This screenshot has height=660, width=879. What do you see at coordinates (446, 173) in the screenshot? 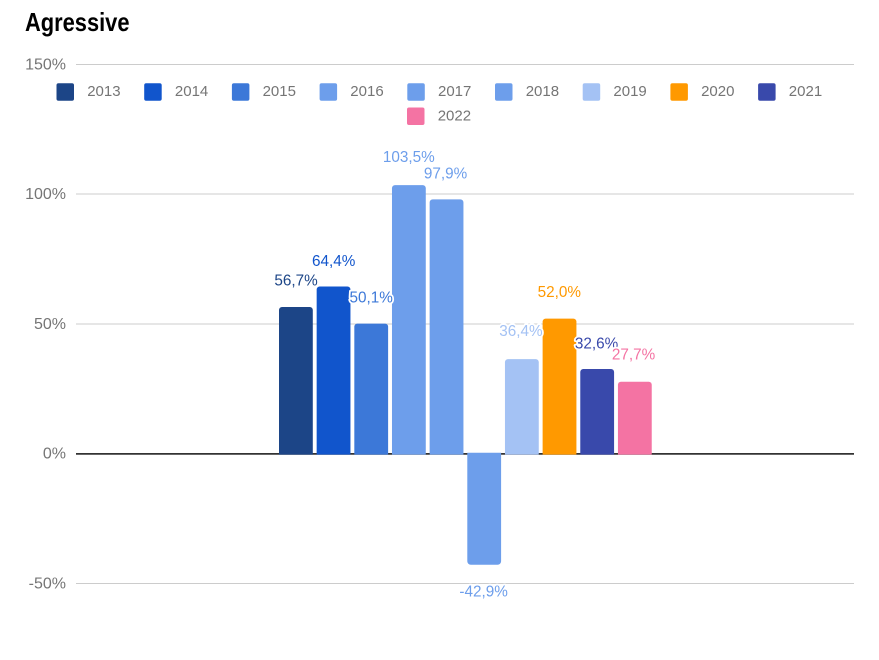
I see `svg-text: 97,9%` at bounding box center [446, 173].